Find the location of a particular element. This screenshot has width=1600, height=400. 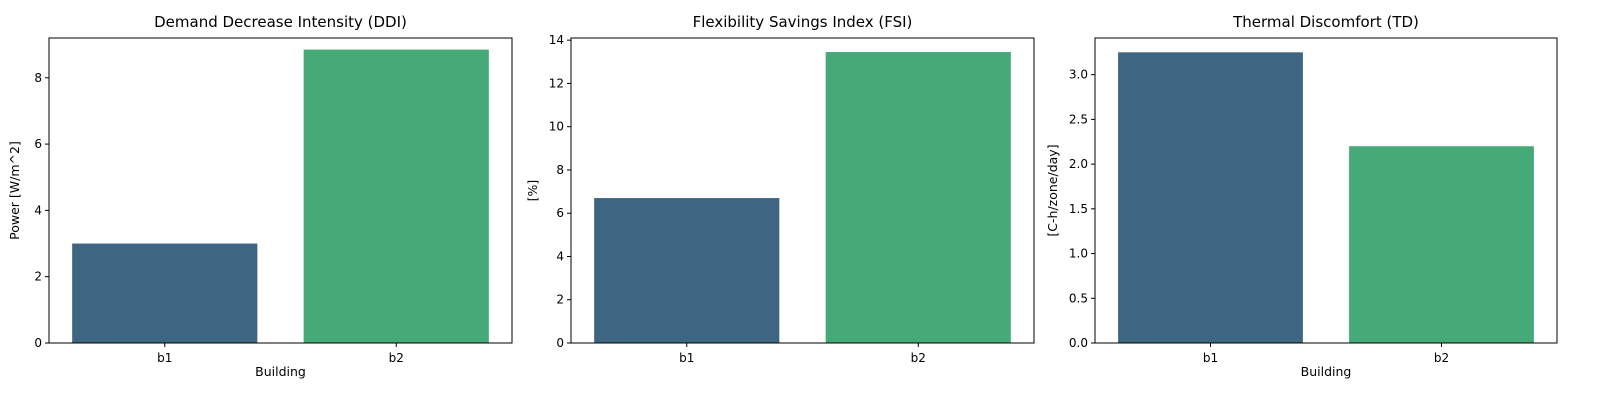

y-axis-label: Power [W/m^2] is located at coordinates (14, 190).